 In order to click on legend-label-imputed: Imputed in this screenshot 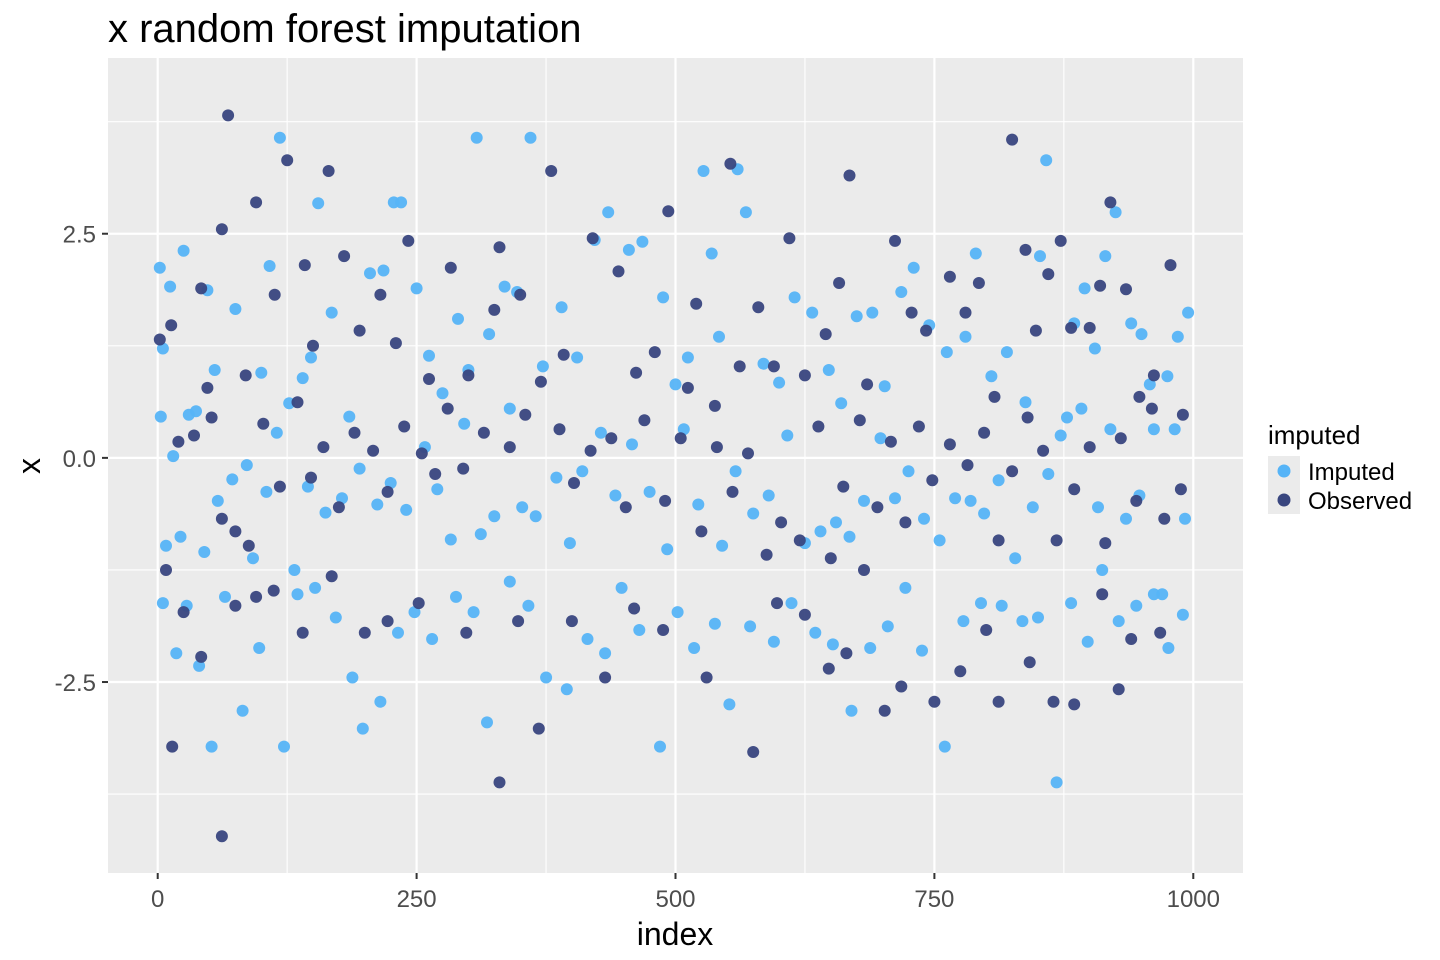, I will do `click(1351, 472)`.